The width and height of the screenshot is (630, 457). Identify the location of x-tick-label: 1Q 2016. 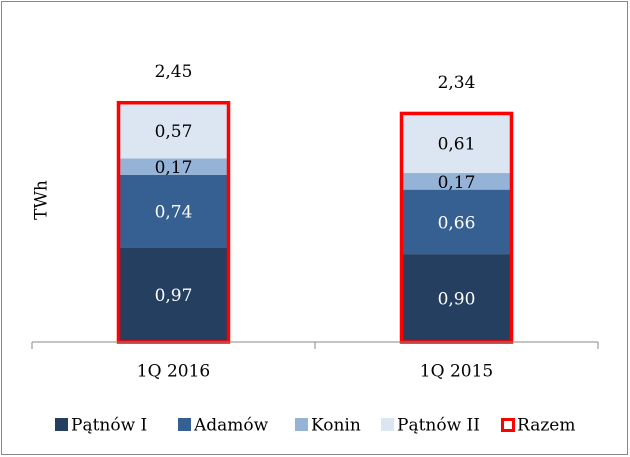
(173, 372).